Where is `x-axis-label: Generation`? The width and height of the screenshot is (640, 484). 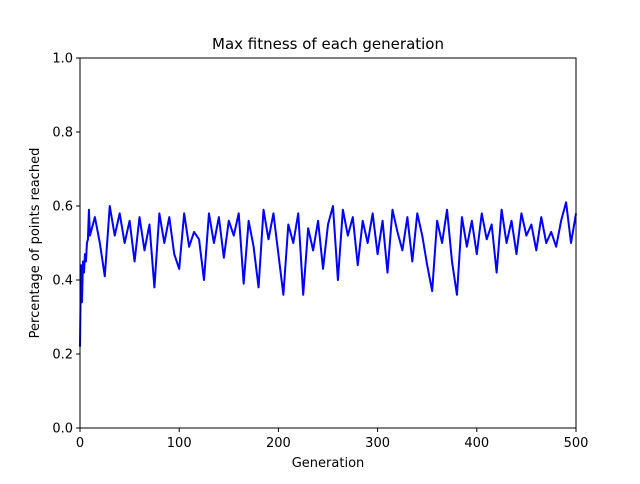
x-axis-label: Generation is located at coordinates (328, 463).